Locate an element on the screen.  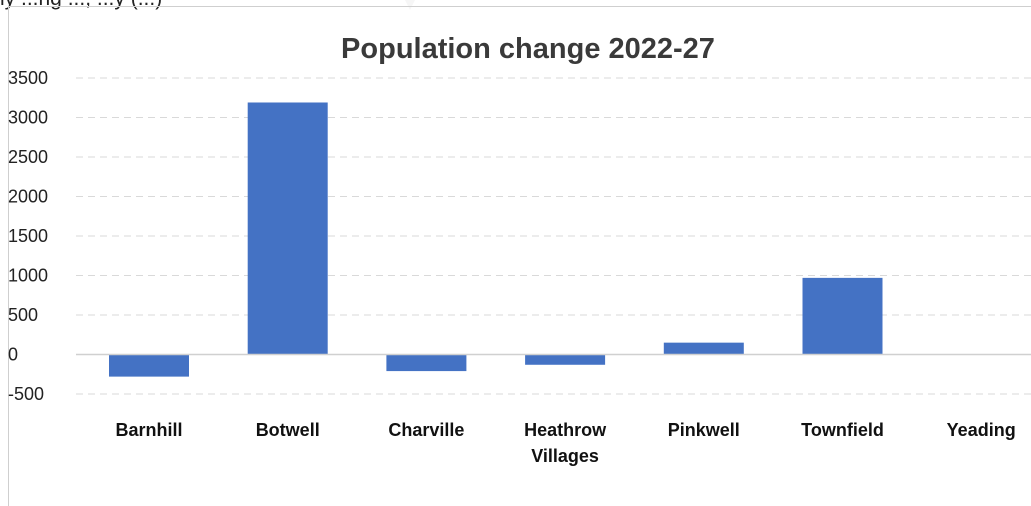
y-tick-label: 2000 is located at coordinates (28, 197).